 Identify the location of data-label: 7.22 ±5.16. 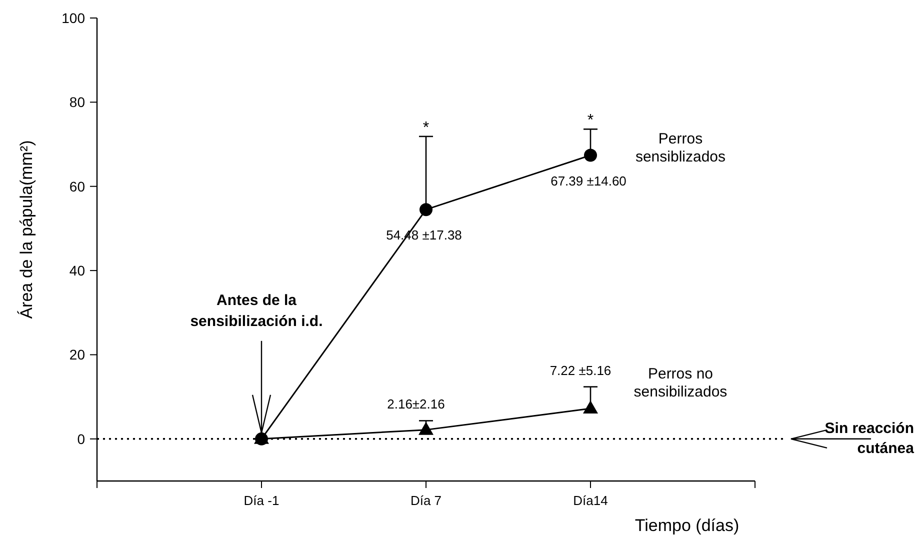
(581, 370).